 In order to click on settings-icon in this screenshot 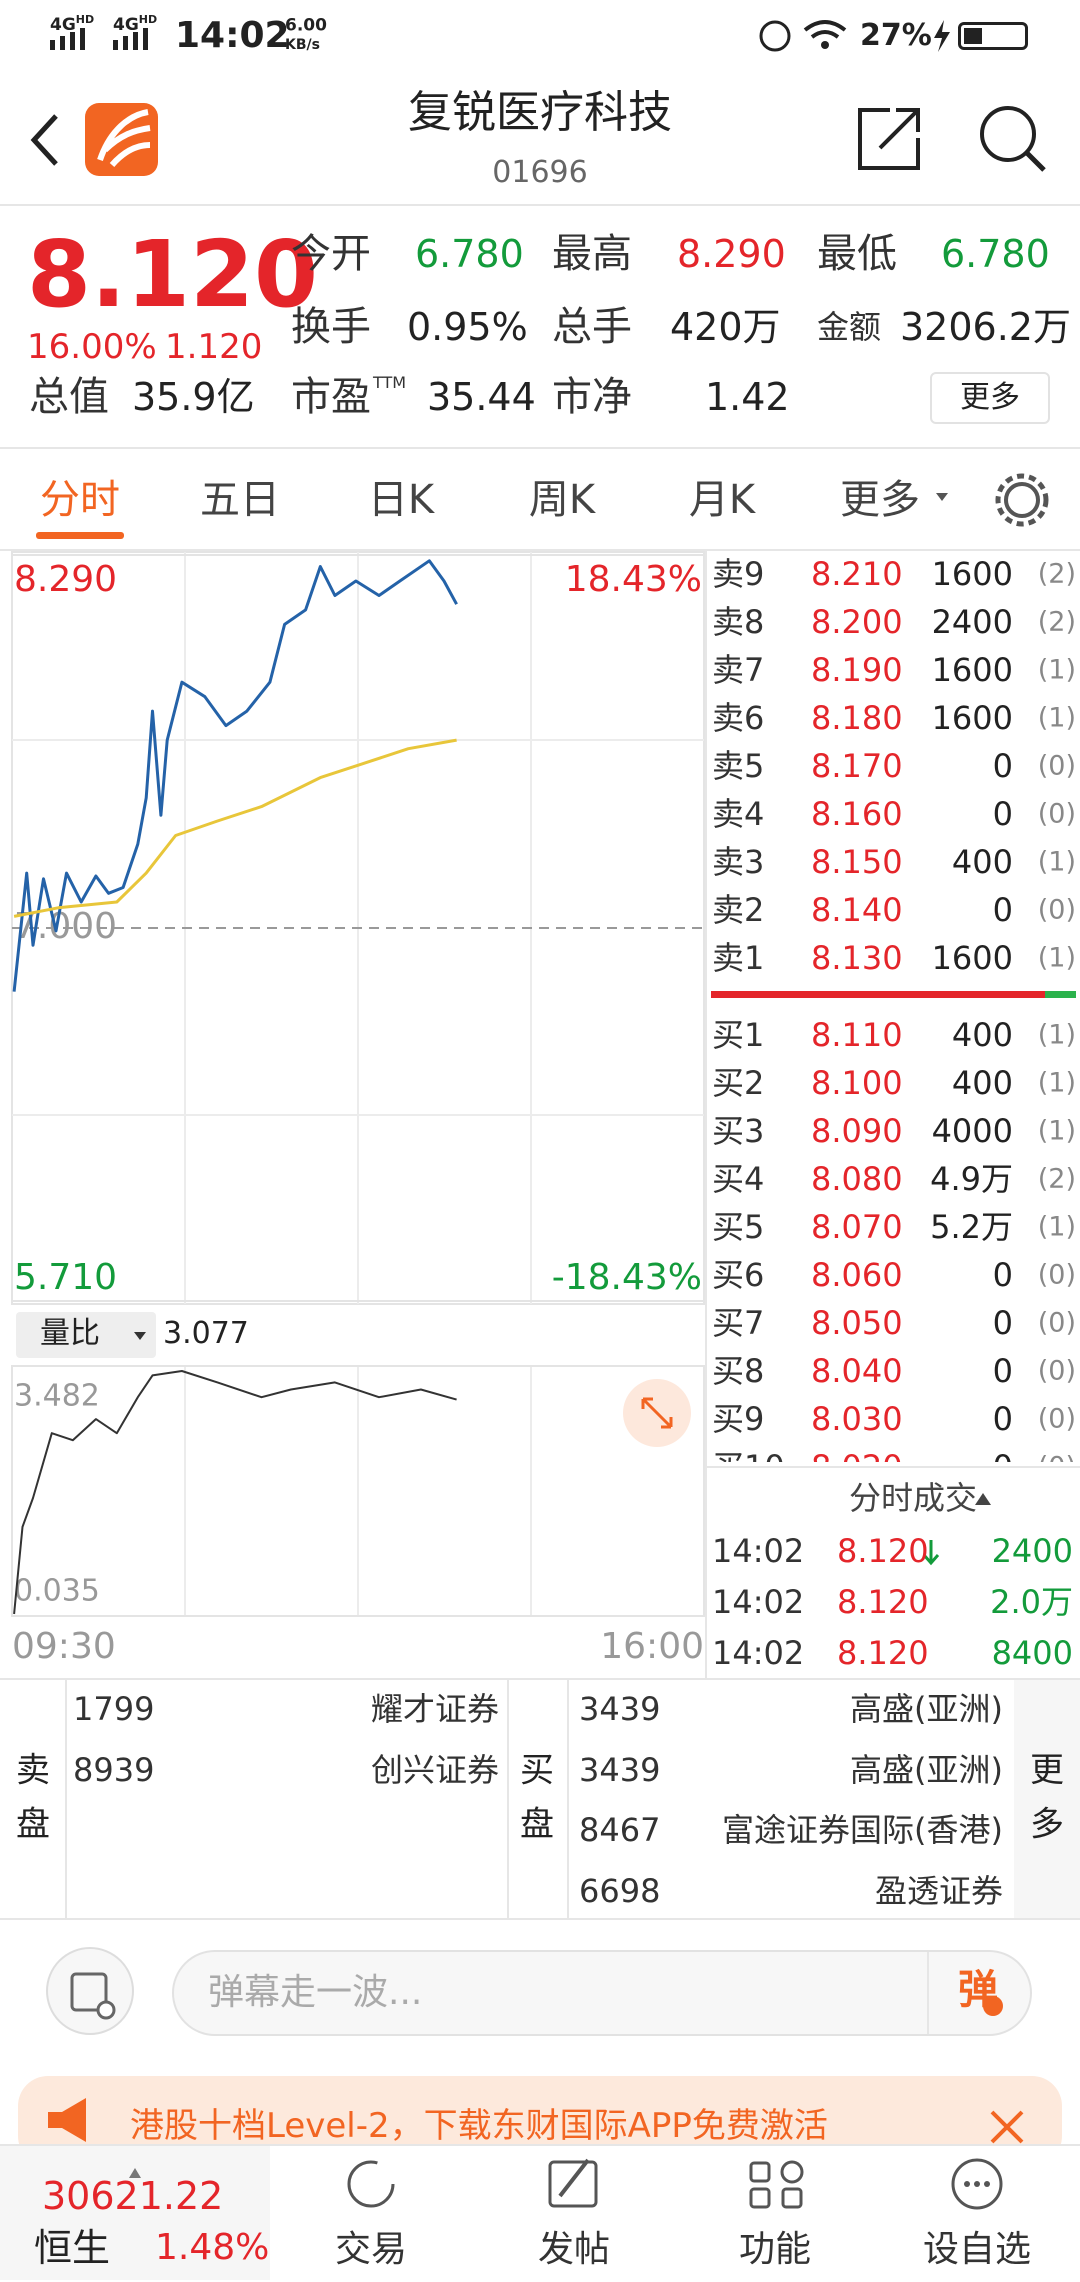, I will do `click(1022, 500)`.